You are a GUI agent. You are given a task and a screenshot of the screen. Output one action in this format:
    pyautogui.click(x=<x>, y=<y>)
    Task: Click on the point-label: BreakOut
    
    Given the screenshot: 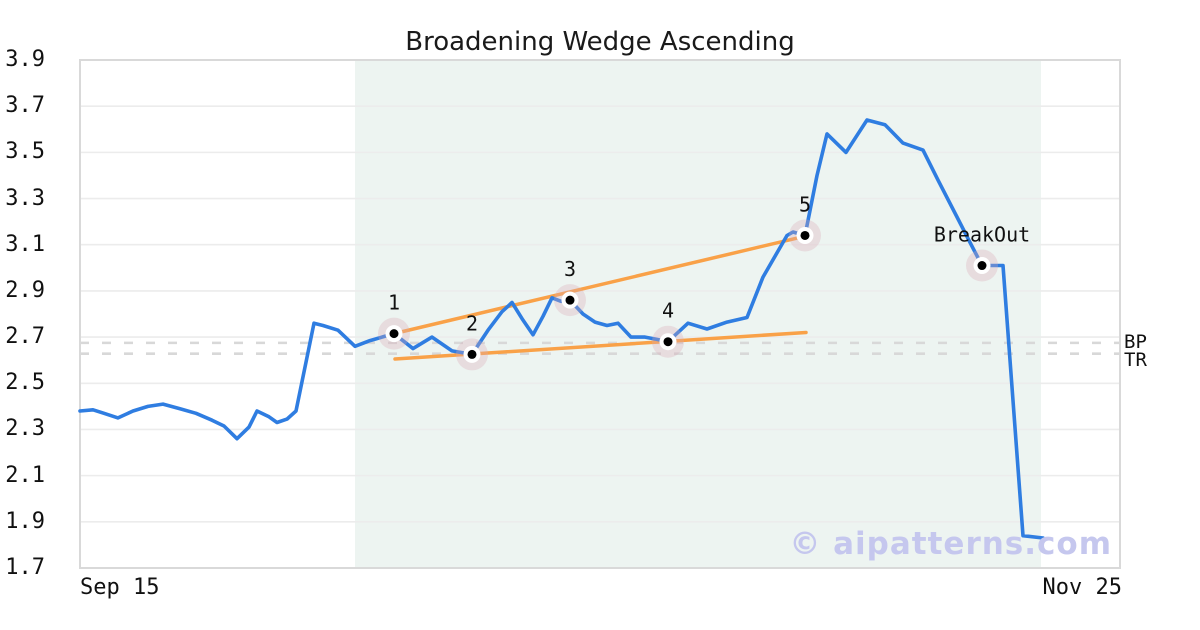 What is the action you would take?
    pyautogui.click(x=982, y=235)
    